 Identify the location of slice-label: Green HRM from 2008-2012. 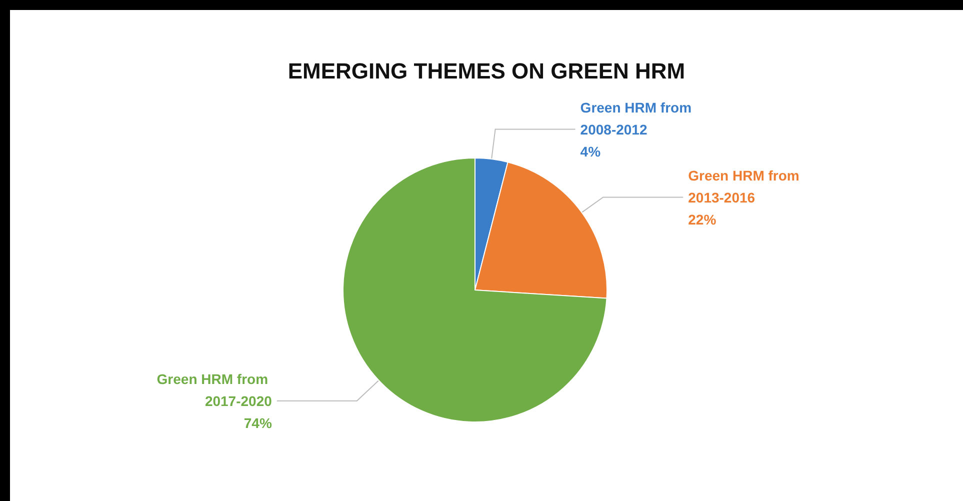
(638, 118).